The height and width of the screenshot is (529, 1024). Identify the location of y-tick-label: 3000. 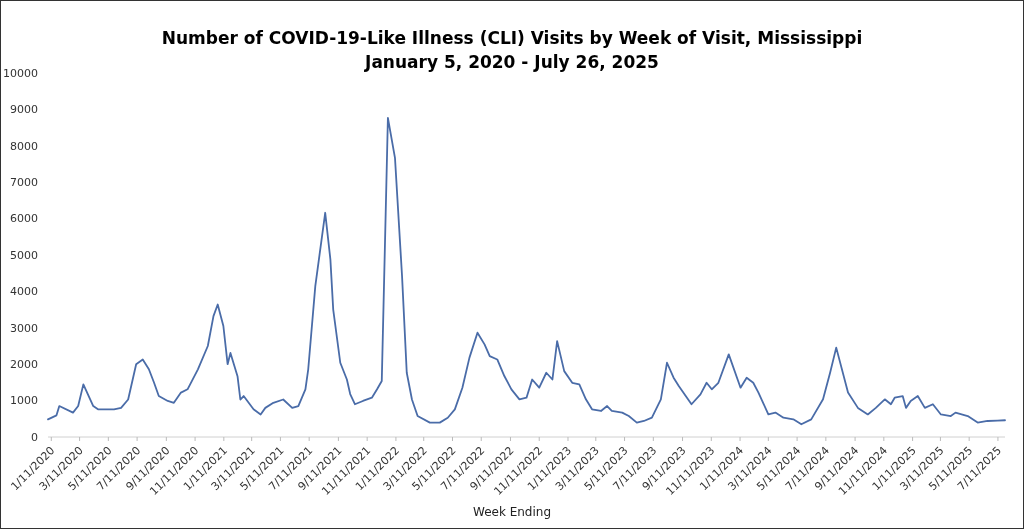
(24, 328).